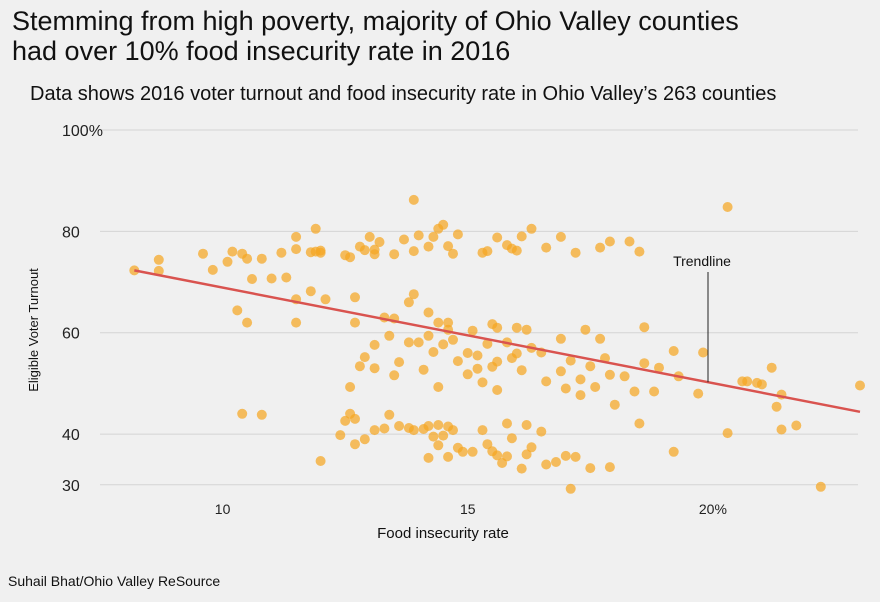  What do you see at coordinates (82, 309) in the screenshot?
I see `y-axis-ticks: 30 40 60 80 100%` at bounding box center [82, 309].